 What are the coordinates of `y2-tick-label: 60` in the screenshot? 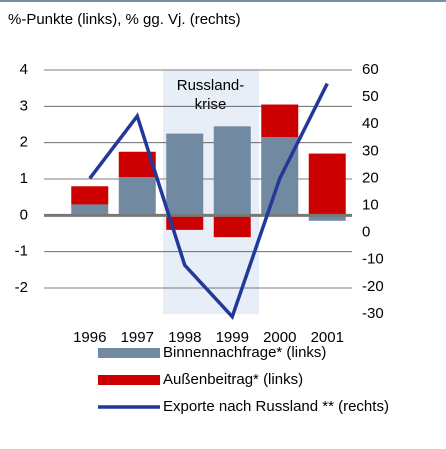 It's located at (370, 69).